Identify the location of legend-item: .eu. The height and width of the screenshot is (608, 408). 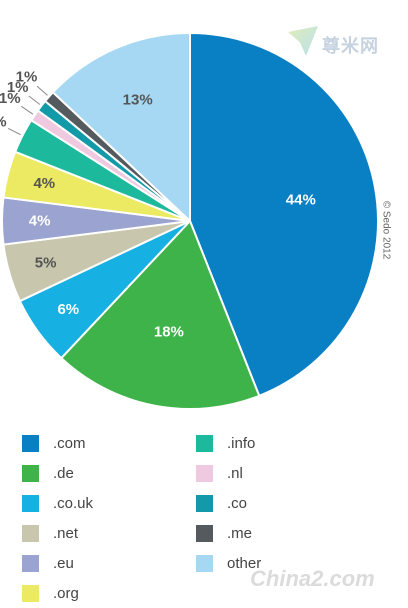
(48, 563).